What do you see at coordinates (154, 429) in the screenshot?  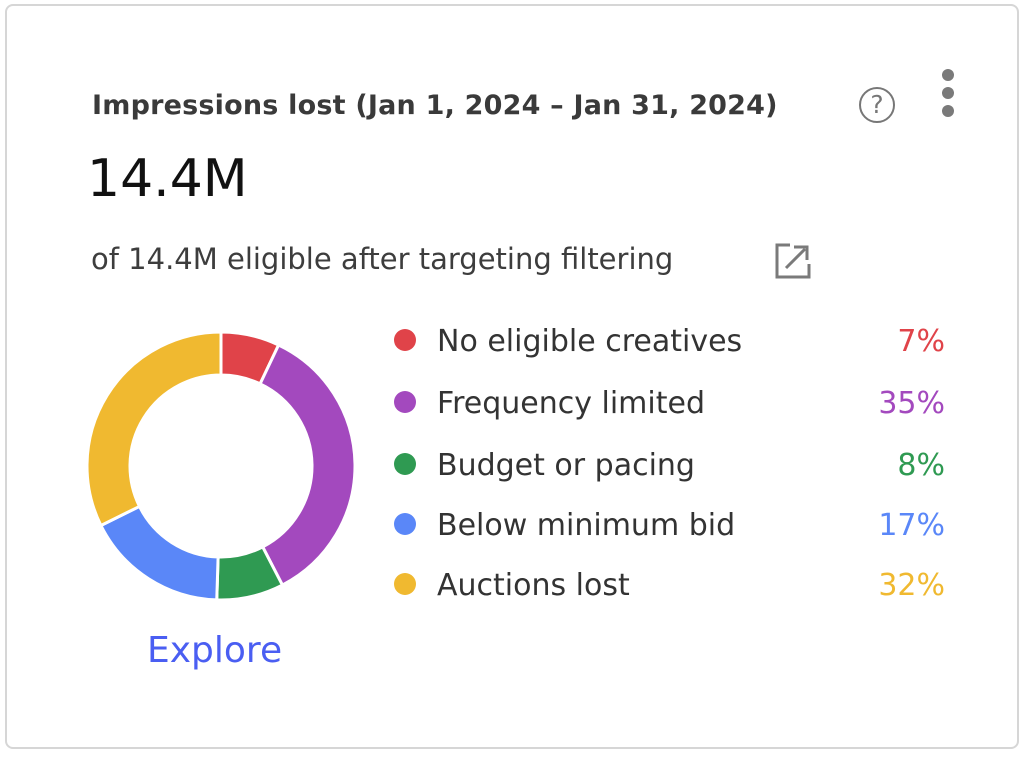 I see `donut-slice-auctions-lost` at bounding box center [154, 429].